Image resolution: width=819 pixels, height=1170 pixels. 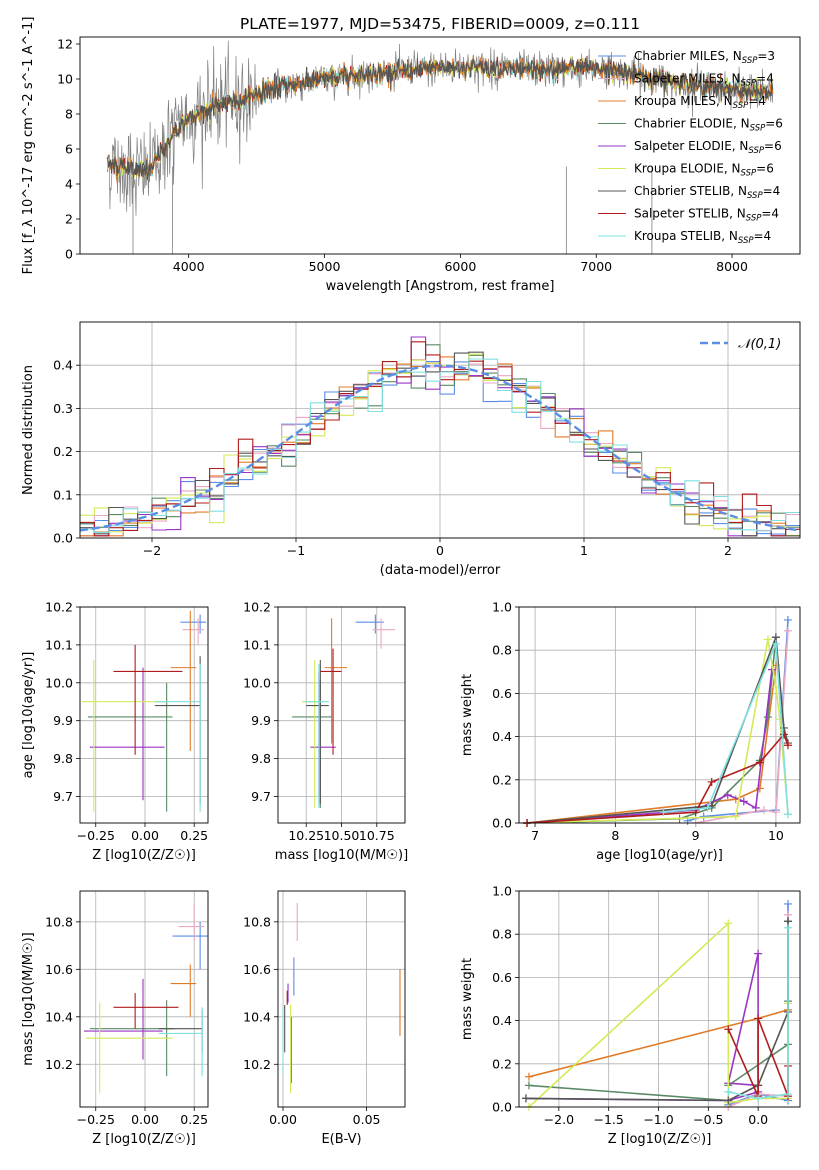 I want to click on x-tick-label: 10, so click(x=776, y=835).